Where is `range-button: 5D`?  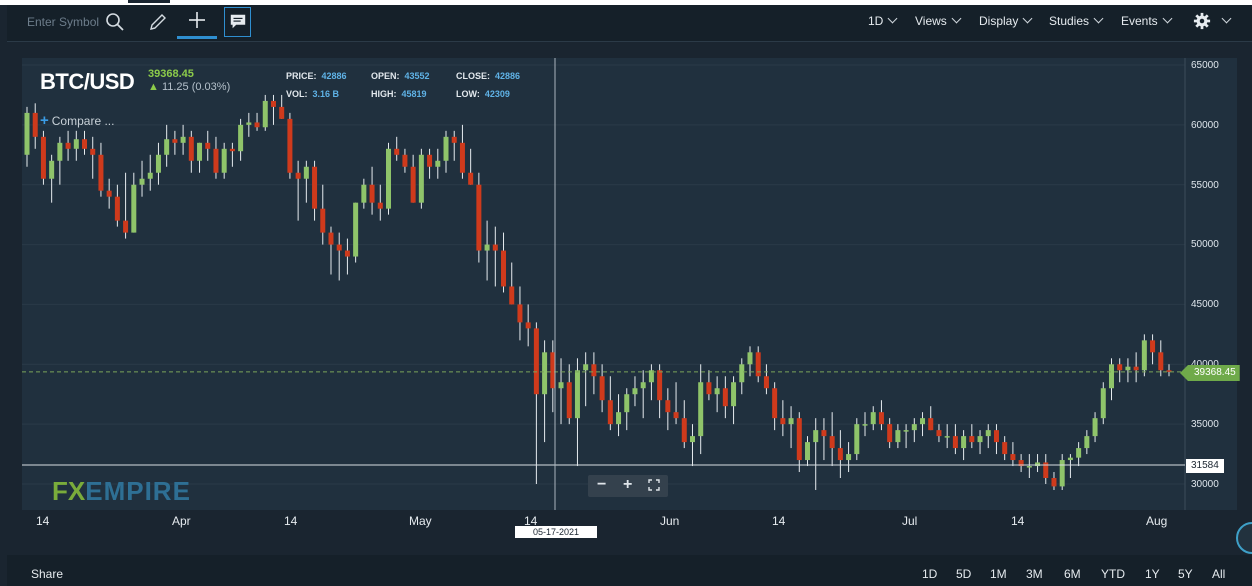
range-button: 5D is located at coordinates (964, 574).